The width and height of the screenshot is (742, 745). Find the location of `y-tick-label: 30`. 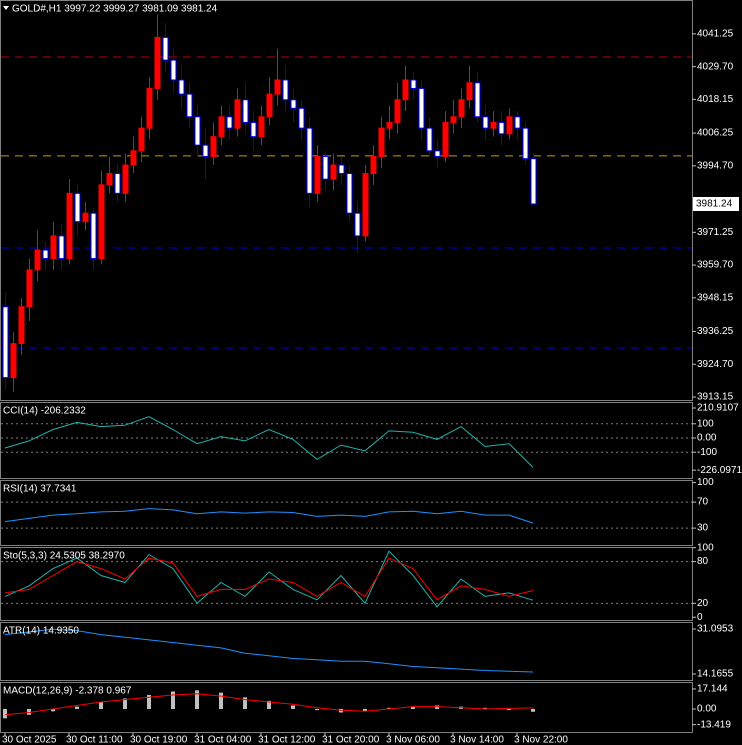

y-tick-label: 30 is located at coordinates (703, 528).